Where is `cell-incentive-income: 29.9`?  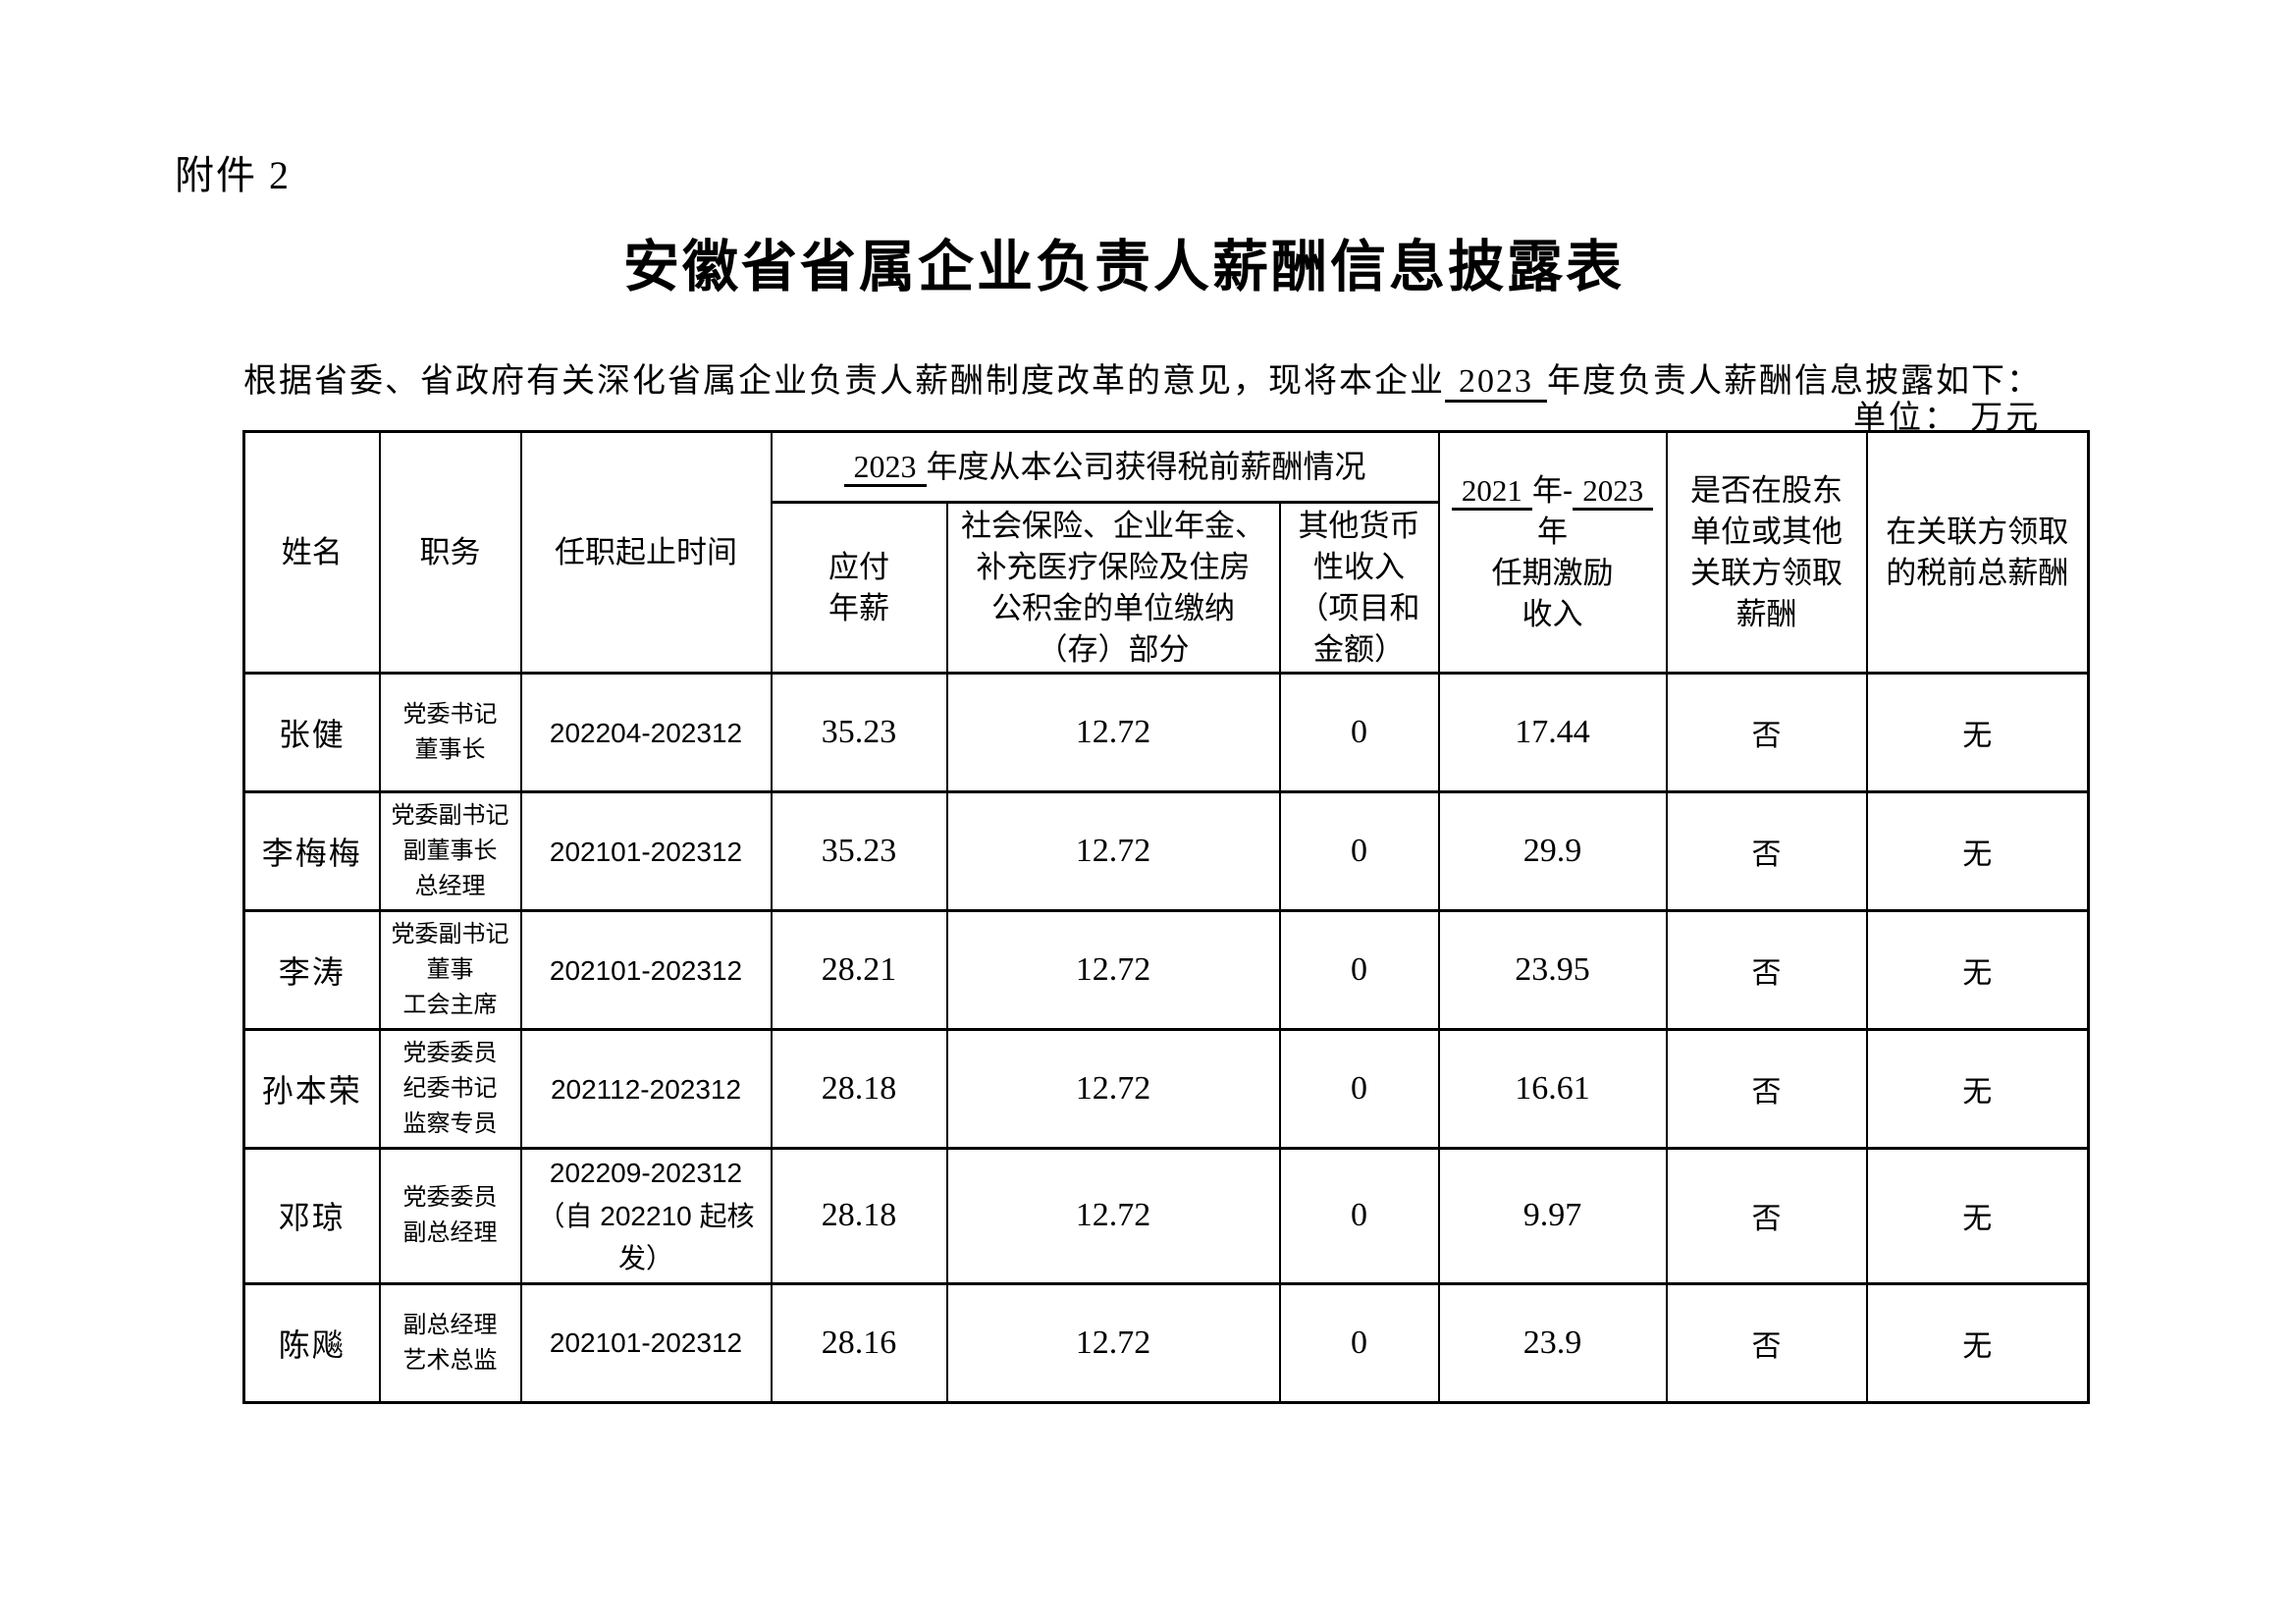 cell-incentive-income: 29.9 is located at coordinates (1553, 851).